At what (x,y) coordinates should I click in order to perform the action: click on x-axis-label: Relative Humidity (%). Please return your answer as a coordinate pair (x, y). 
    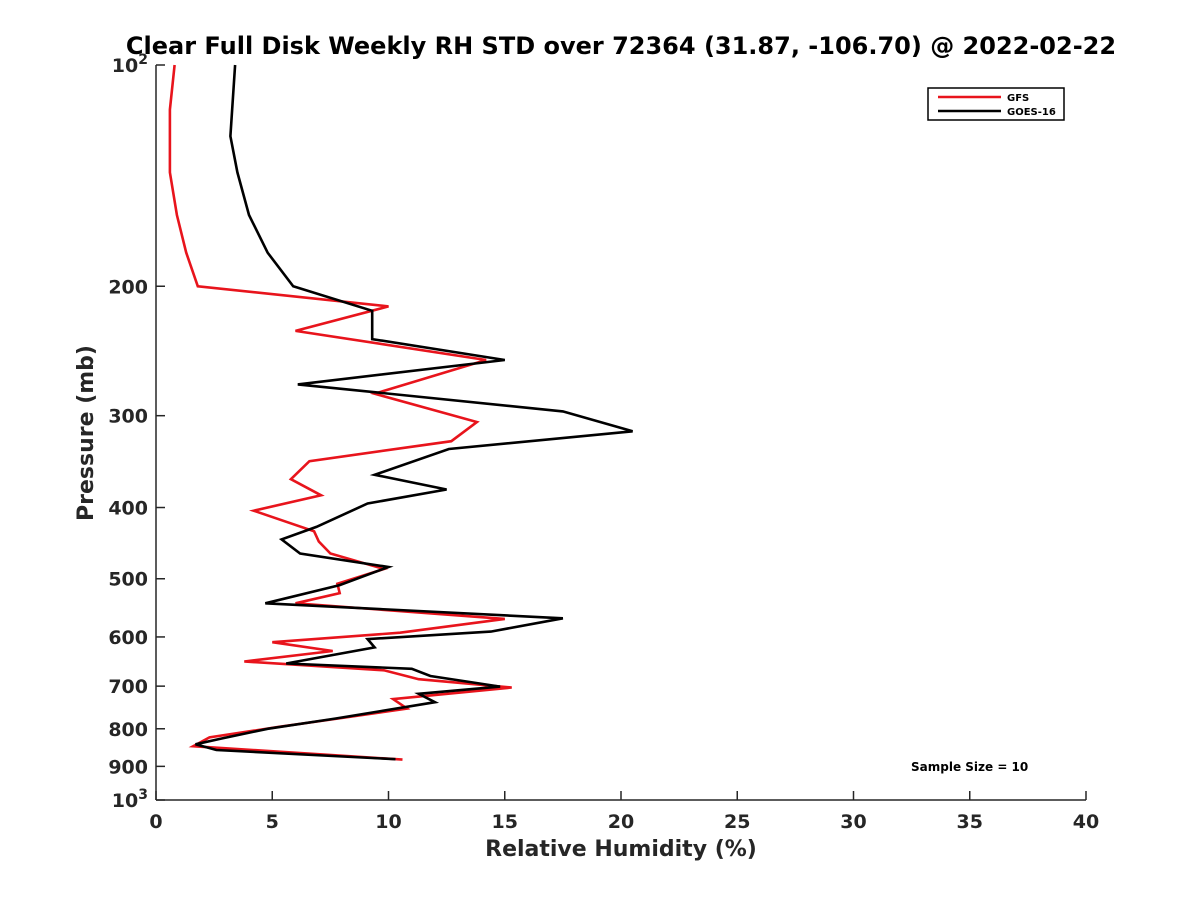
    Looking at the image, I should click on (621, 849).